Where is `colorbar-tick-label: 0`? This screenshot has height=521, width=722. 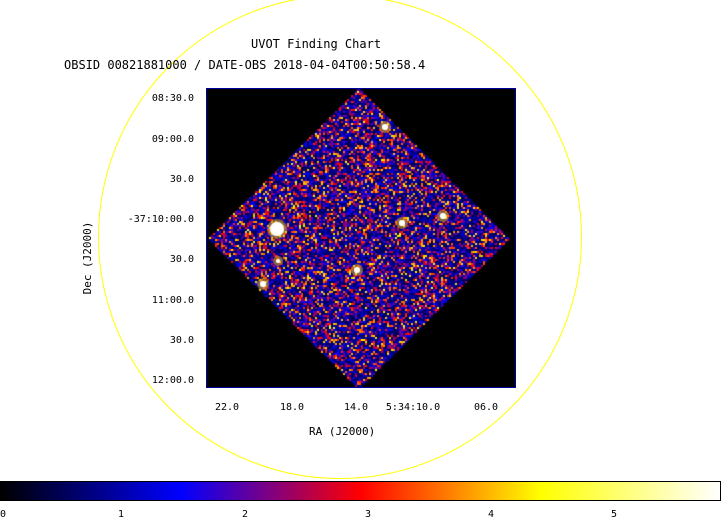
colorbar-tick-label: 0 is located at coordinates (3, 514).